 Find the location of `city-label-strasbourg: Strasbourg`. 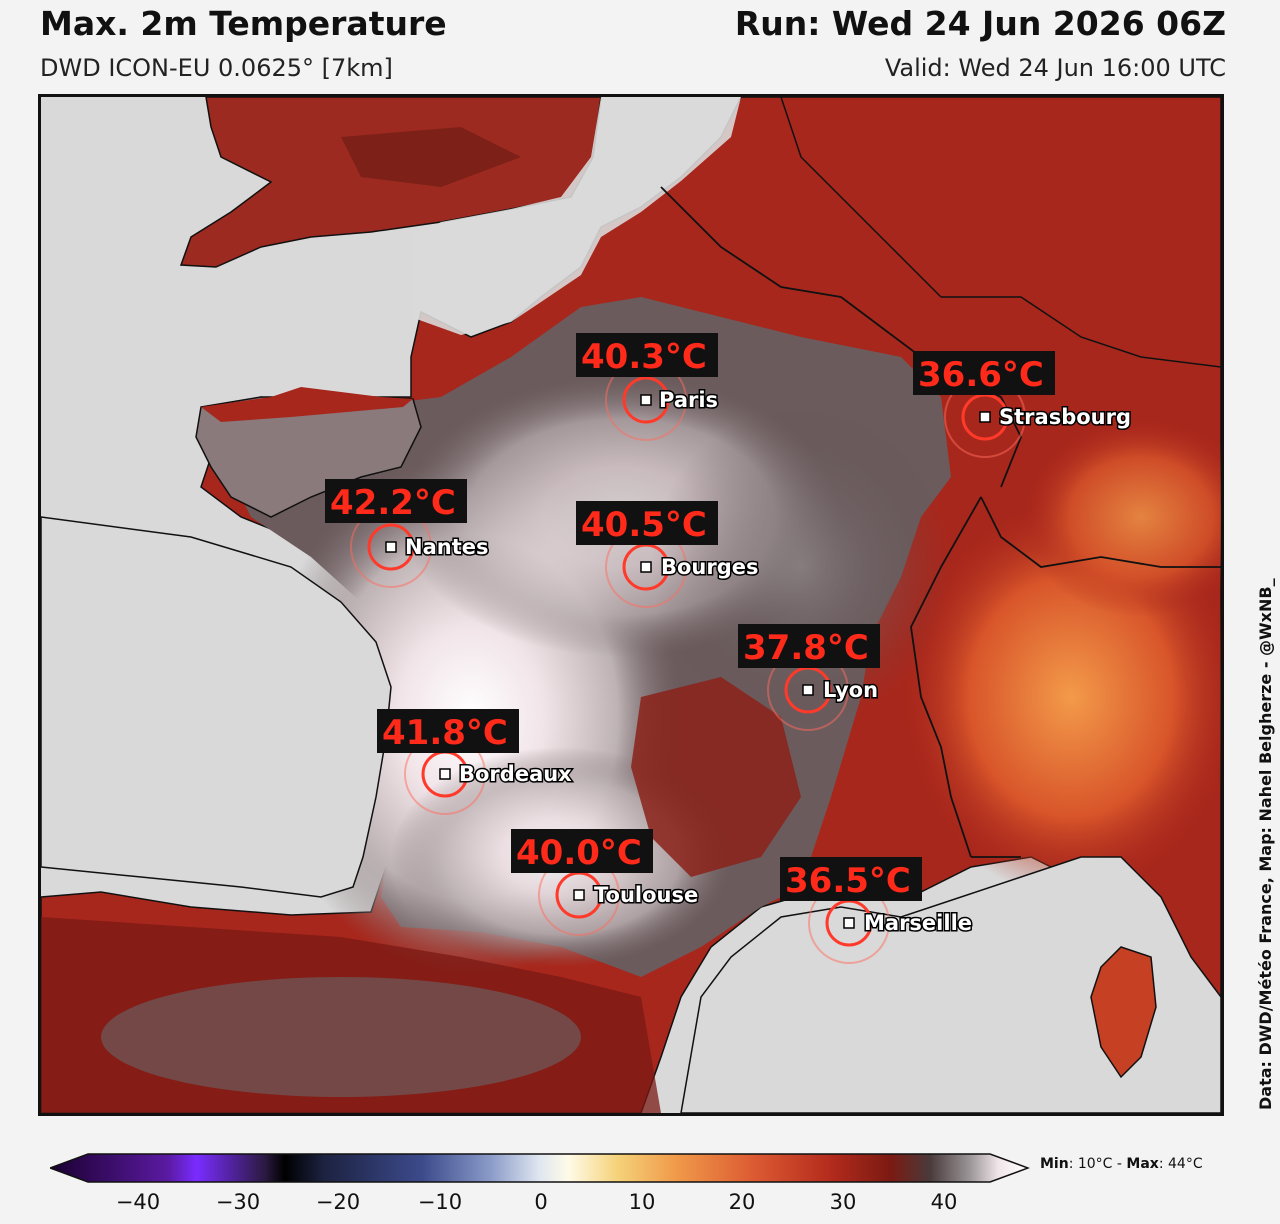

city-label-strasbourg: Strasbourg is located at coordinates (1065, 417).